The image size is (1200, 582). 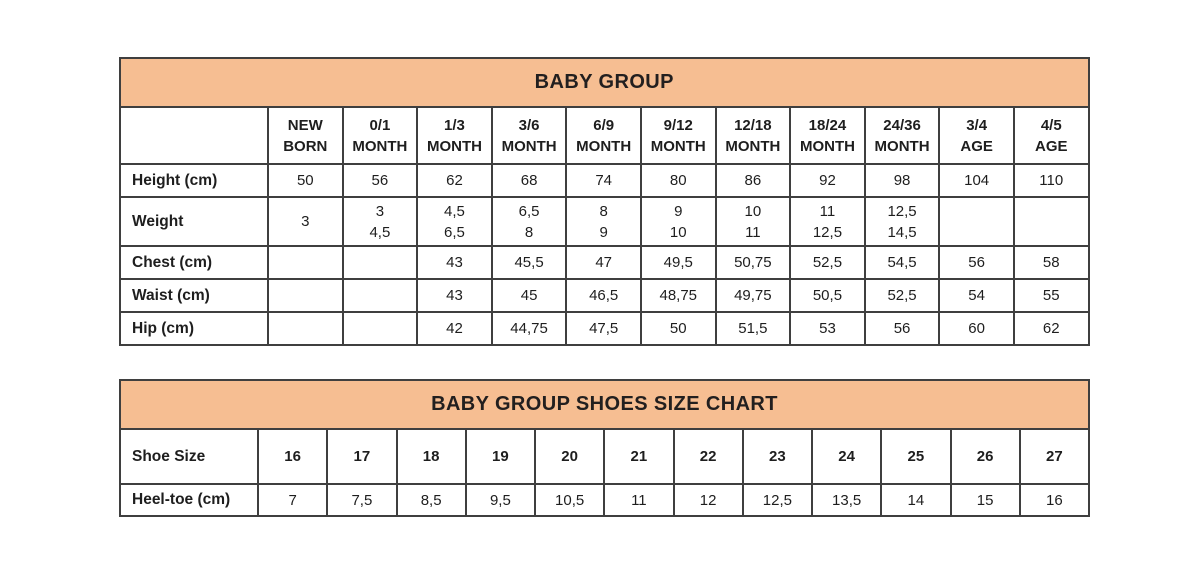 What do you see at coordinates (454, 135) in the screenshot?
I see `column-header-1-3: 1/3 MONTH` at bounding box center [454, 135].